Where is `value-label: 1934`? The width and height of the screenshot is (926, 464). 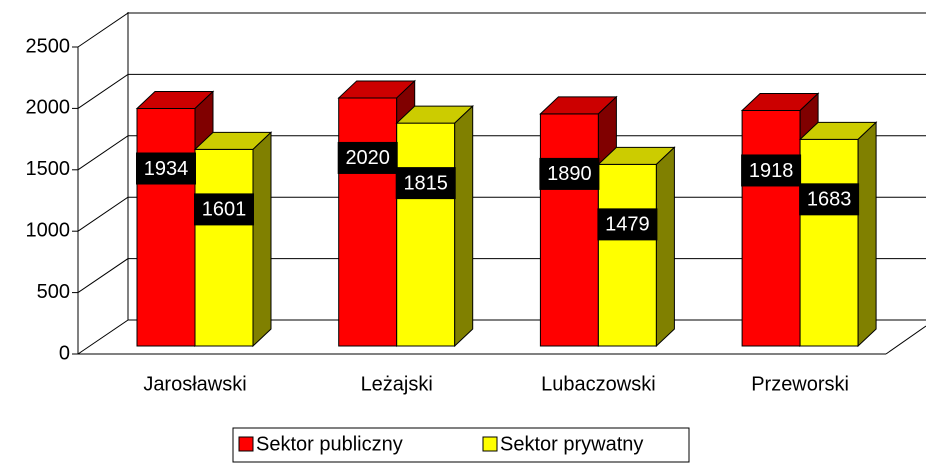 value-label: 1934 is located at coordinates (166, 169).